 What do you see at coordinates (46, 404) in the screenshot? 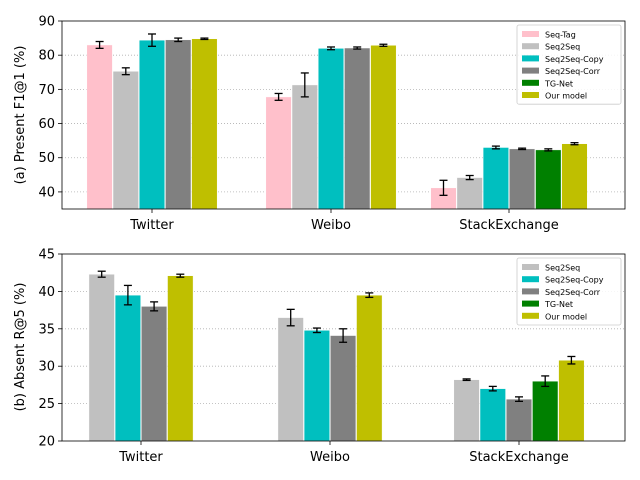
I see `y-tick-label: 25` at bounding box center [46, 404].